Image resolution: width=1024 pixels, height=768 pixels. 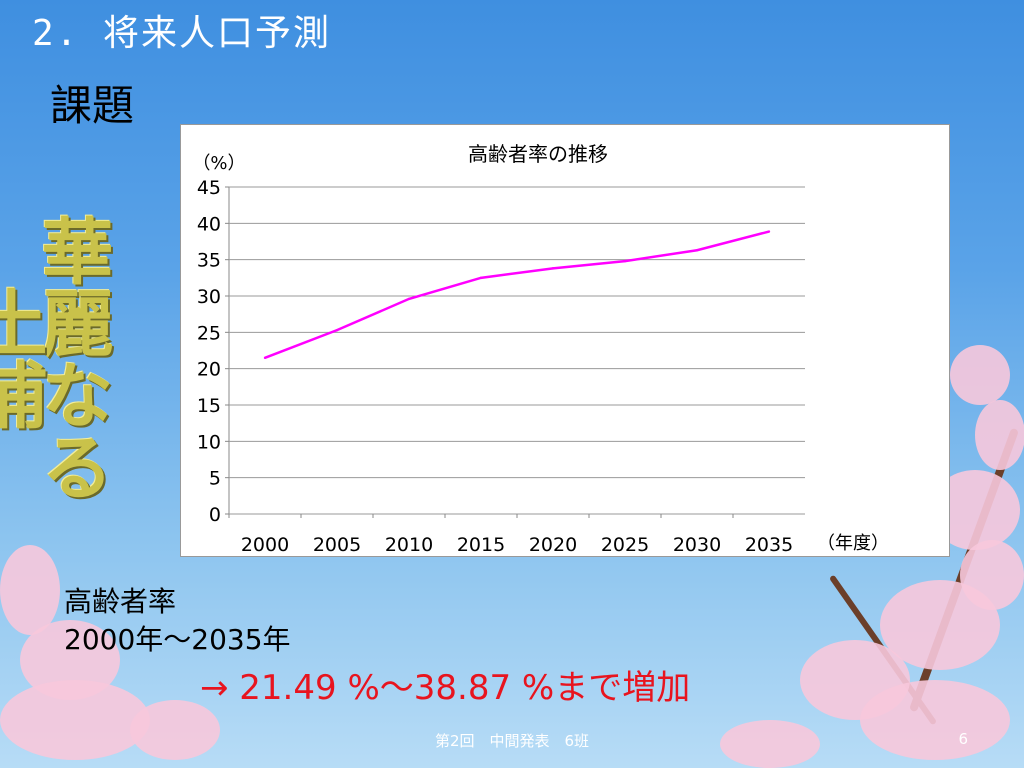 I want to click on x-tick-label: 2025, so click(x=625, y=545).